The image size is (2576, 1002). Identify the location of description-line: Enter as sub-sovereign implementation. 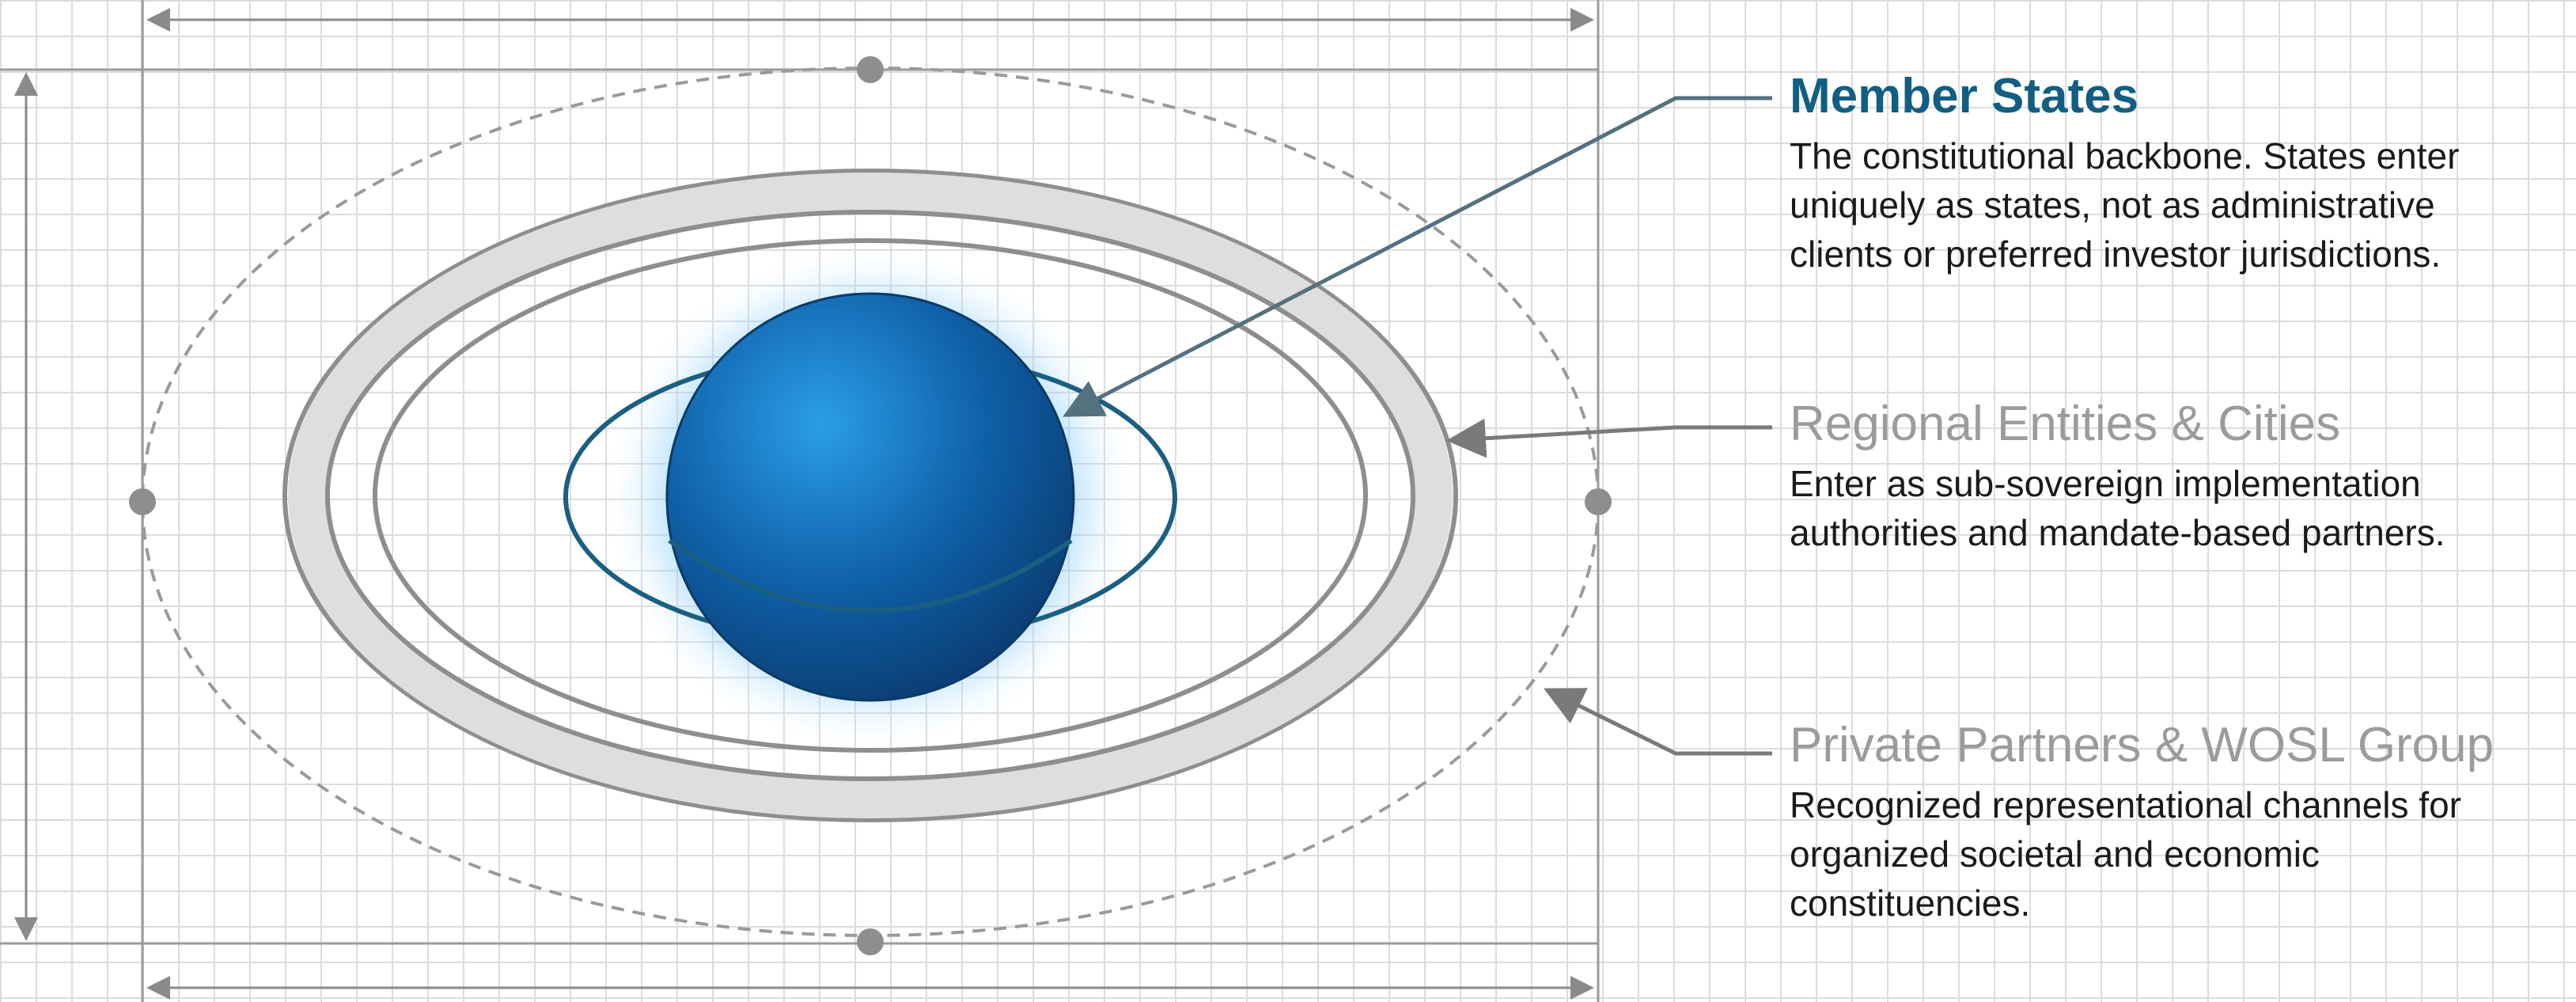
(2105, 484).